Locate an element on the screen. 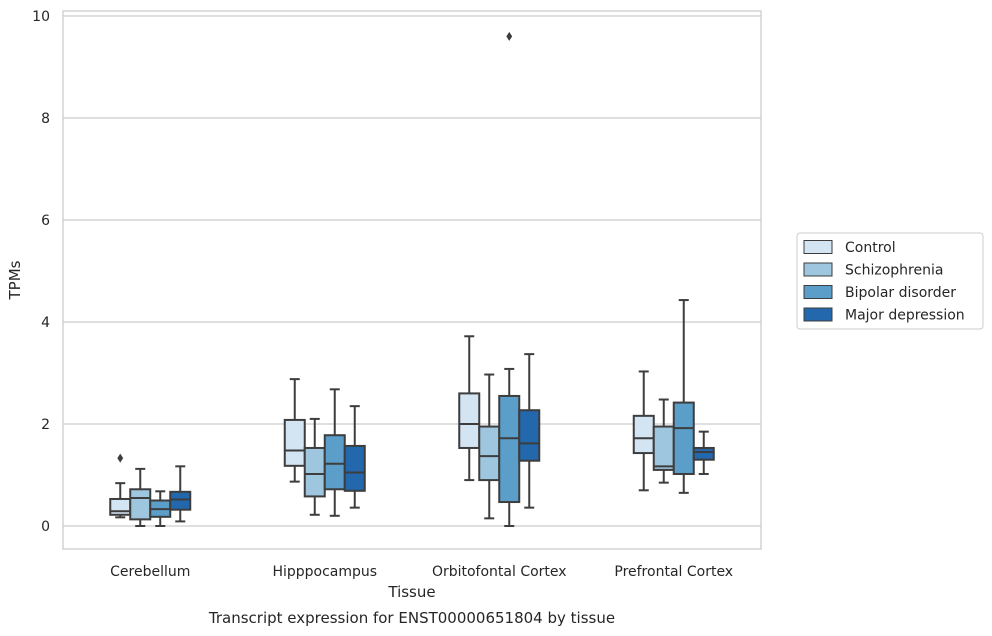 The image size is (992, 636). legend-label: Schizophrenia is located at coordinates (894, 271).